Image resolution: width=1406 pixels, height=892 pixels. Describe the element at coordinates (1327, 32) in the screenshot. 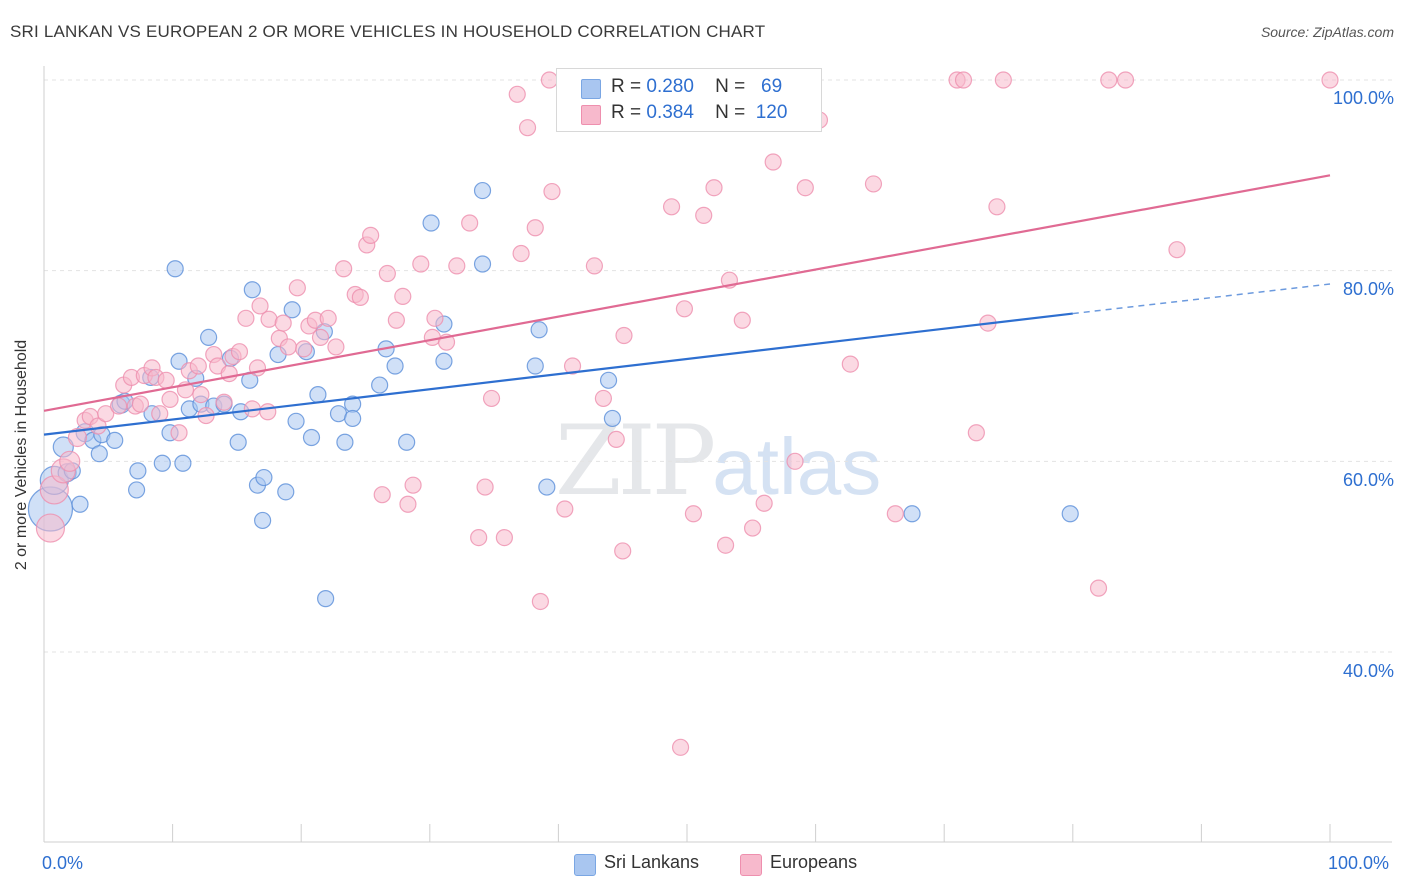

I see `source-label: Source: ZipAtlas.com` at that location.